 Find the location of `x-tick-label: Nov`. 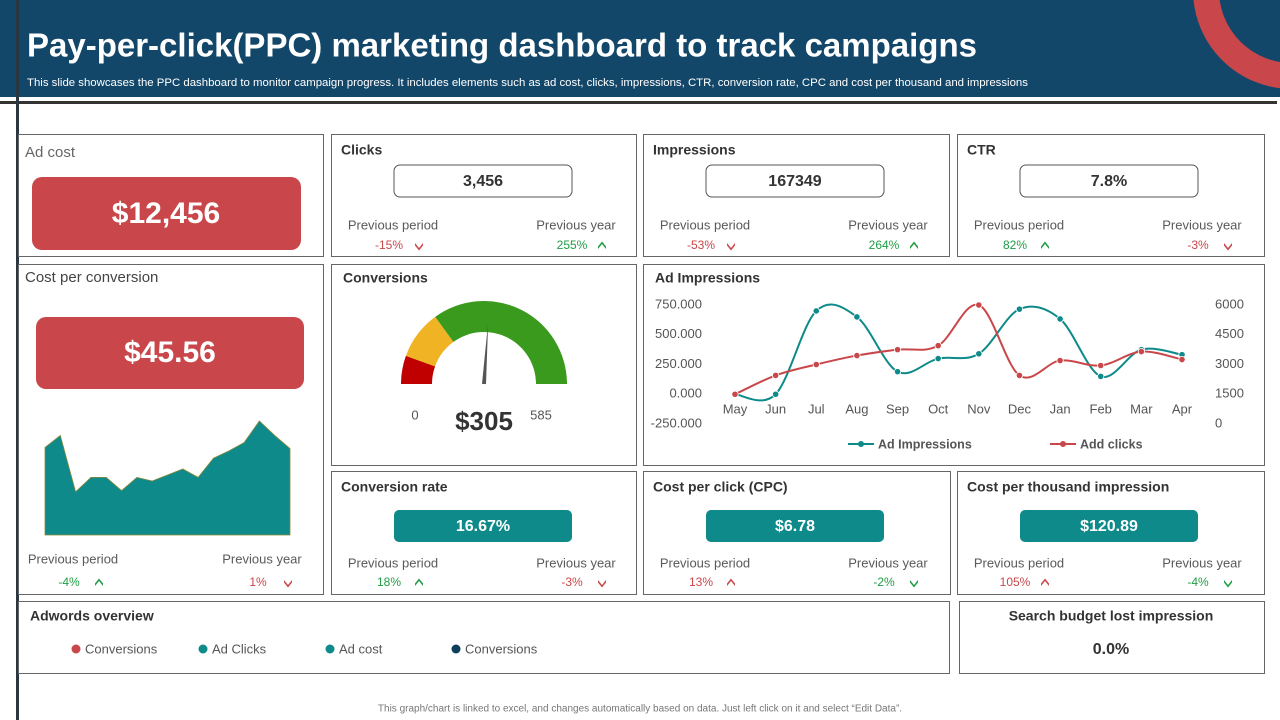

x-tick-label: Nov is located at coordinates (979, 408).